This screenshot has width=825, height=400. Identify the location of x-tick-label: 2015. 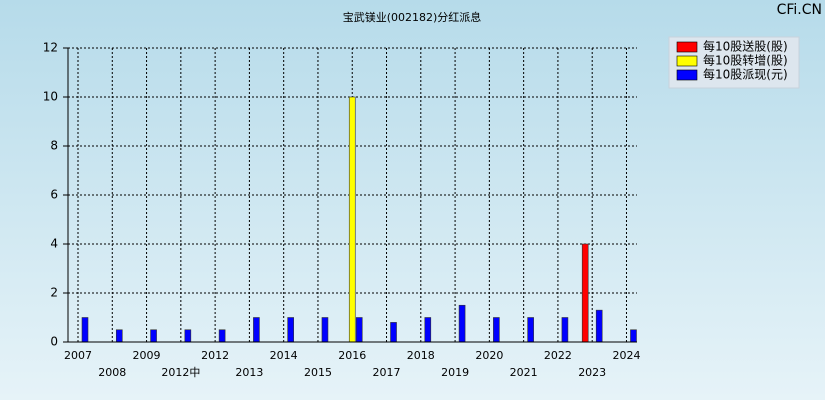
(318, 372).